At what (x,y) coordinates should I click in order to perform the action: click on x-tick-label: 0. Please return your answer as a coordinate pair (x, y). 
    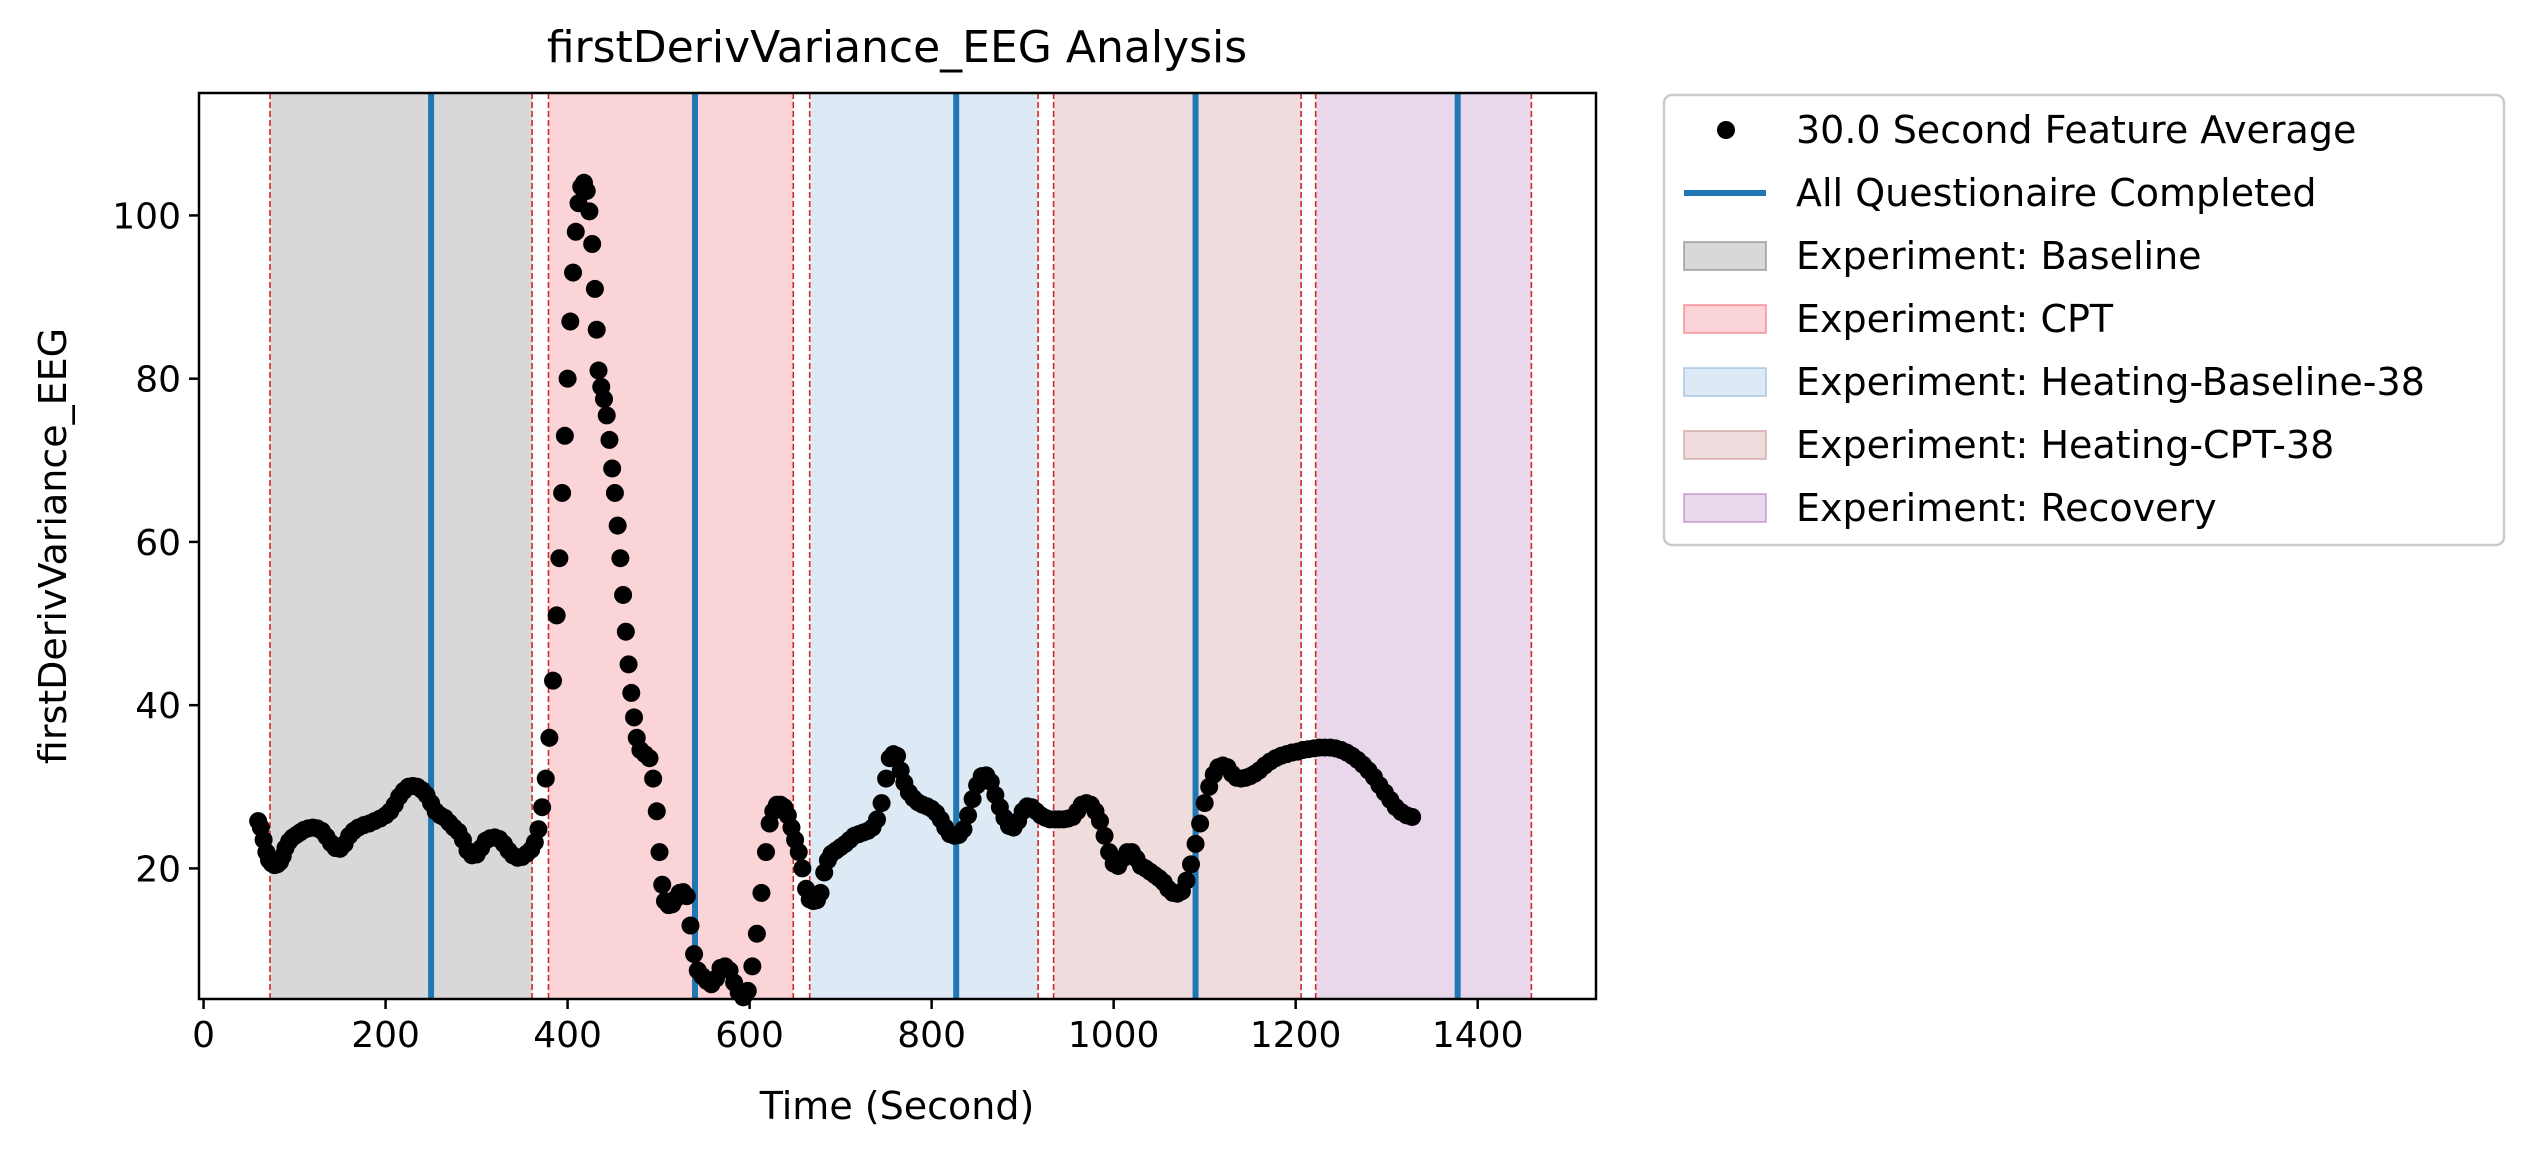
    Looking at the image, I should click on (203, 1035).